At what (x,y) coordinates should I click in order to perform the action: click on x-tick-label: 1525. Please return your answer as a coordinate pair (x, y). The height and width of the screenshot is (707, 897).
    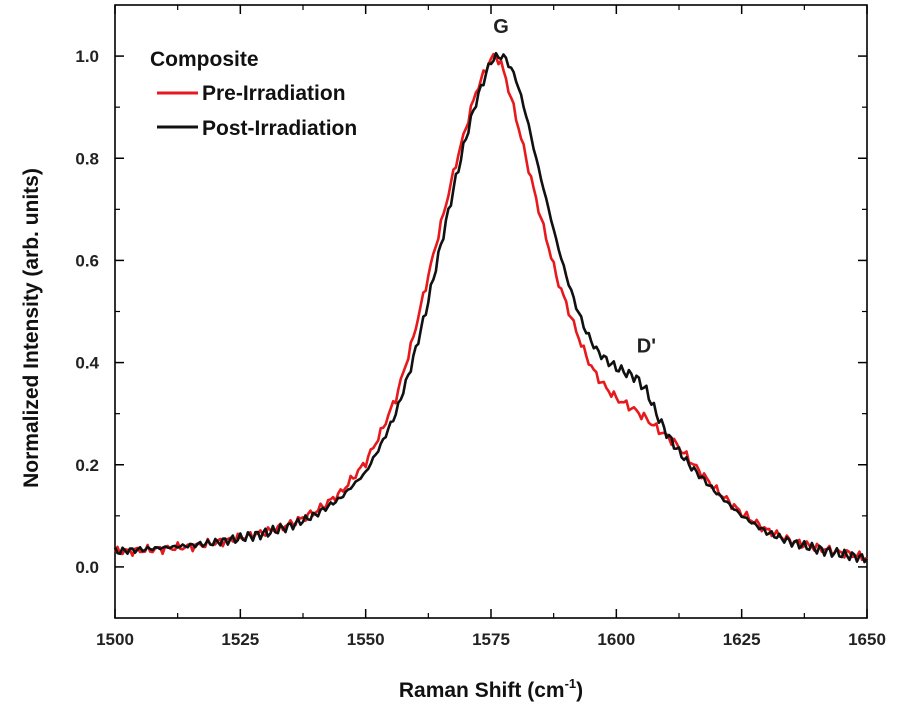
    Looking at the image, I should click on (240, 639).